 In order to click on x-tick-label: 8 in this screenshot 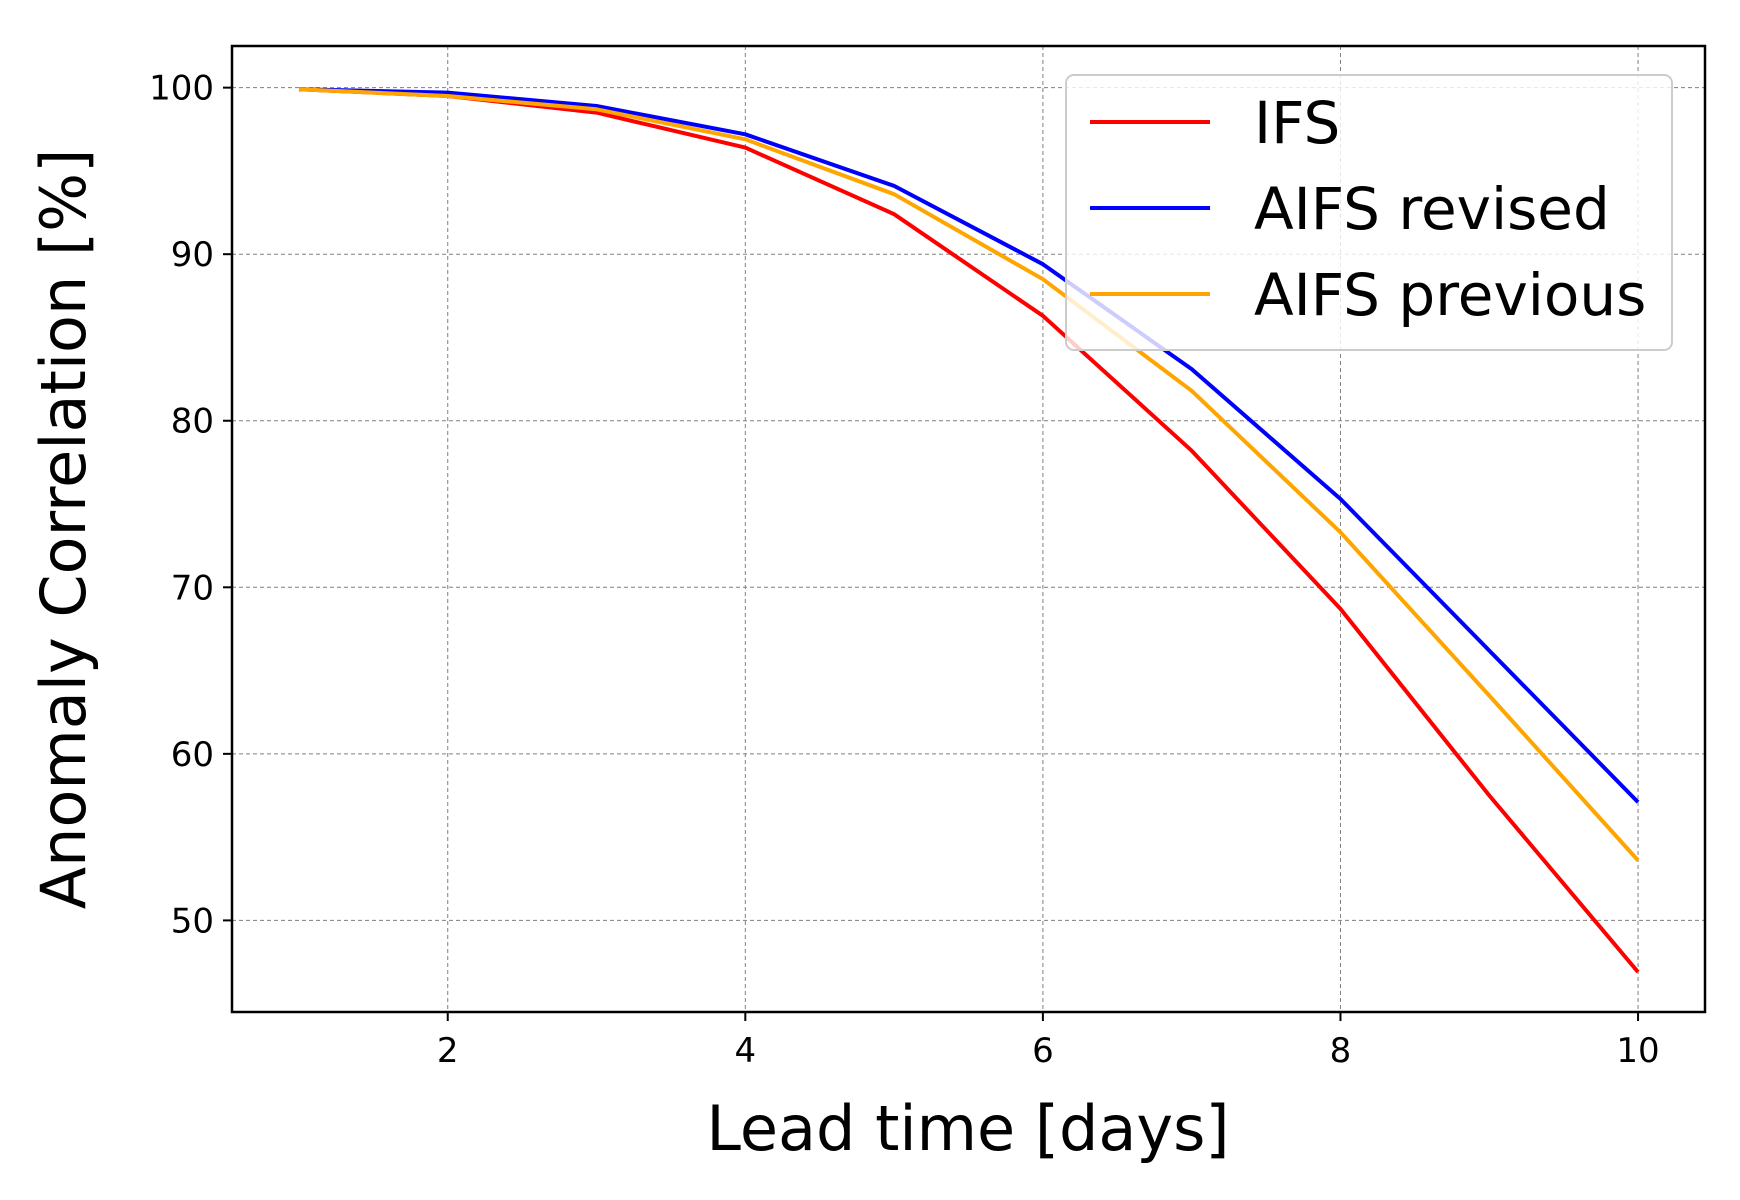, I will do `click(1341, 1051)`.